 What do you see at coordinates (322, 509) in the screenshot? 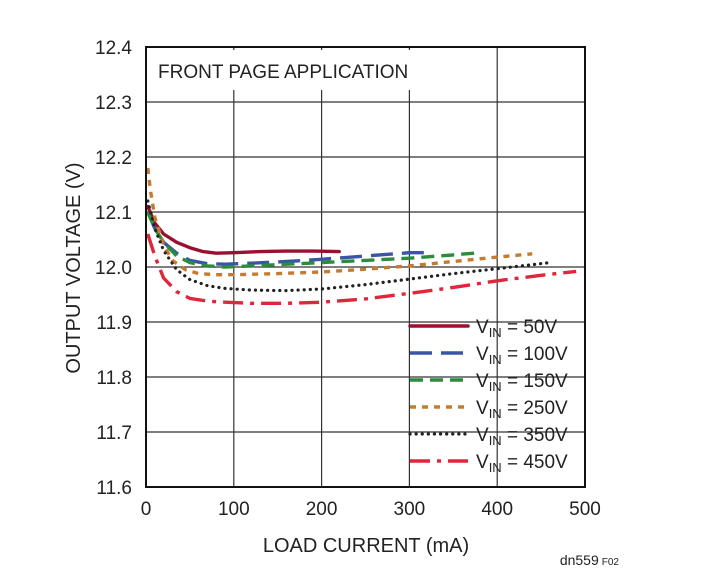
I see `x-tick-label: 200` at bounding box center [322, 509].